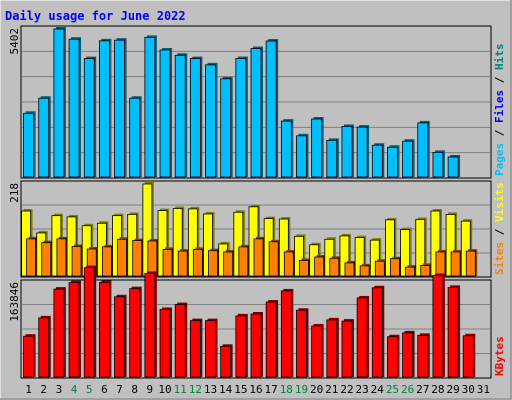  What do you see at coordinates (301, 389) in the screenshot?
I see `x-tick-label: 19` at bounding box center [301, 389].